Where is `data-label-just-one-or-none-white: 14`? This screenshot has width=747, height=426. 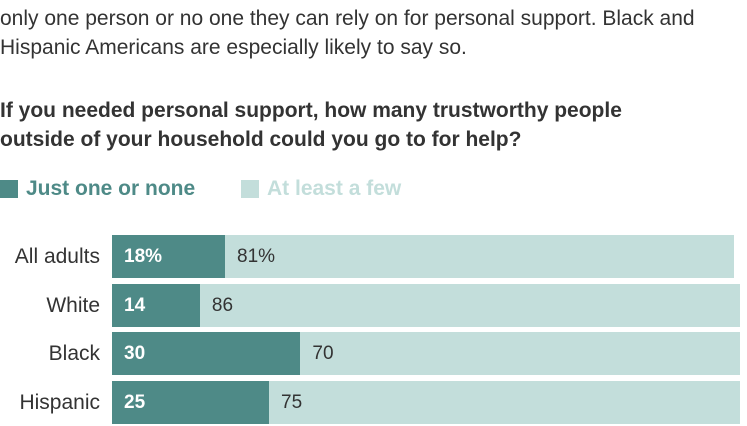 data-label-just-one-or-none-white: 14 is located at coordinates (135, 305).